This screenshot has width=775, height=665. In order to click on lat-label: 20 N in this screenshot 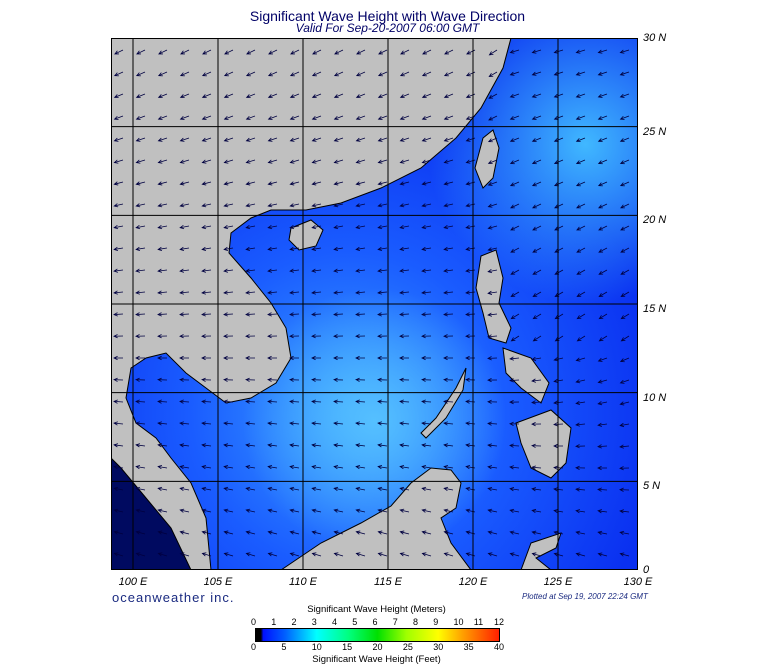, I will do `click(655, 220)`.